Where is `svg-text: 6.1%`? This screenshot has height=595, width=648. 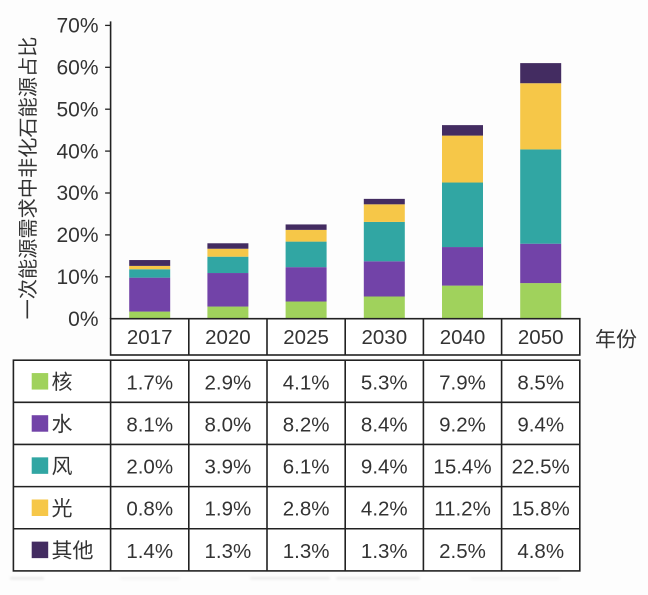
svg-text: 6.1% is located at coordinates (306, 467).